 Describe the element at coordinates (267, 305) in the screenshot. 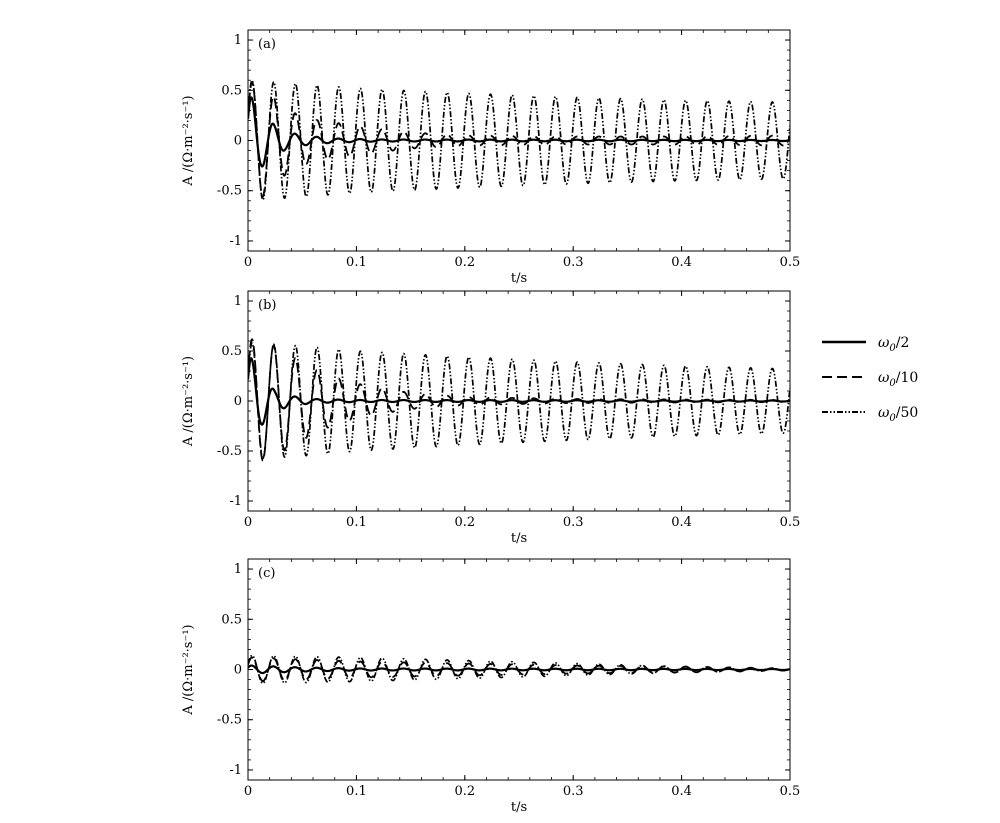

I see `panel-label: (b)` at that location.